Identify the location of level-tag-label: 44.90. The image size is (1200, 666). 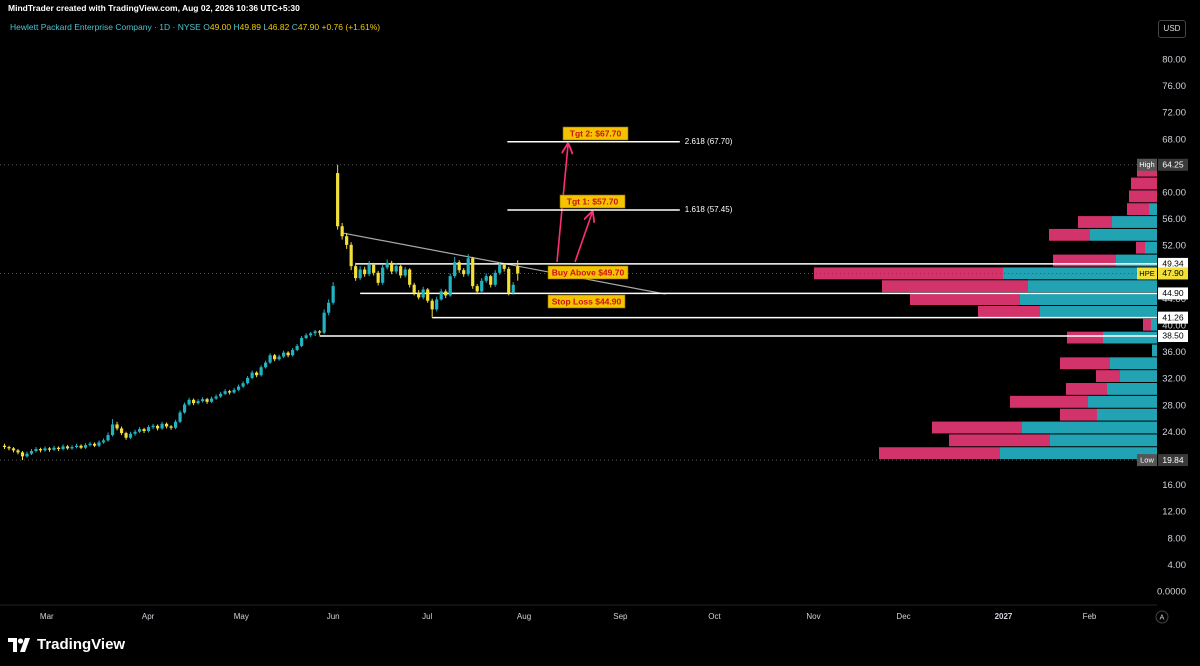
(1173, 293).